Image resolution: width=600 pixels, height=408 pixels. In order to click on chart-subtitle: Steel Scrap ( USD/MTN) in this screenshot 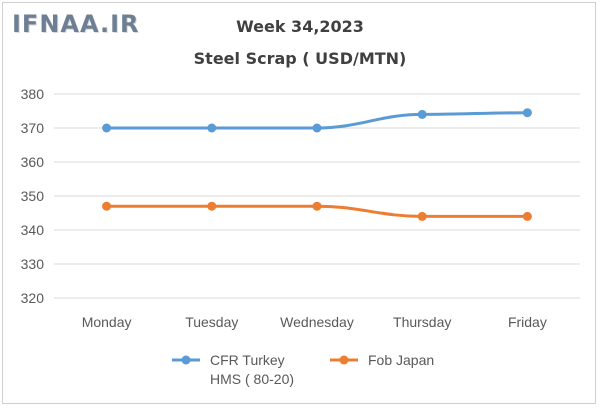, I will do `click(300, 58)`.